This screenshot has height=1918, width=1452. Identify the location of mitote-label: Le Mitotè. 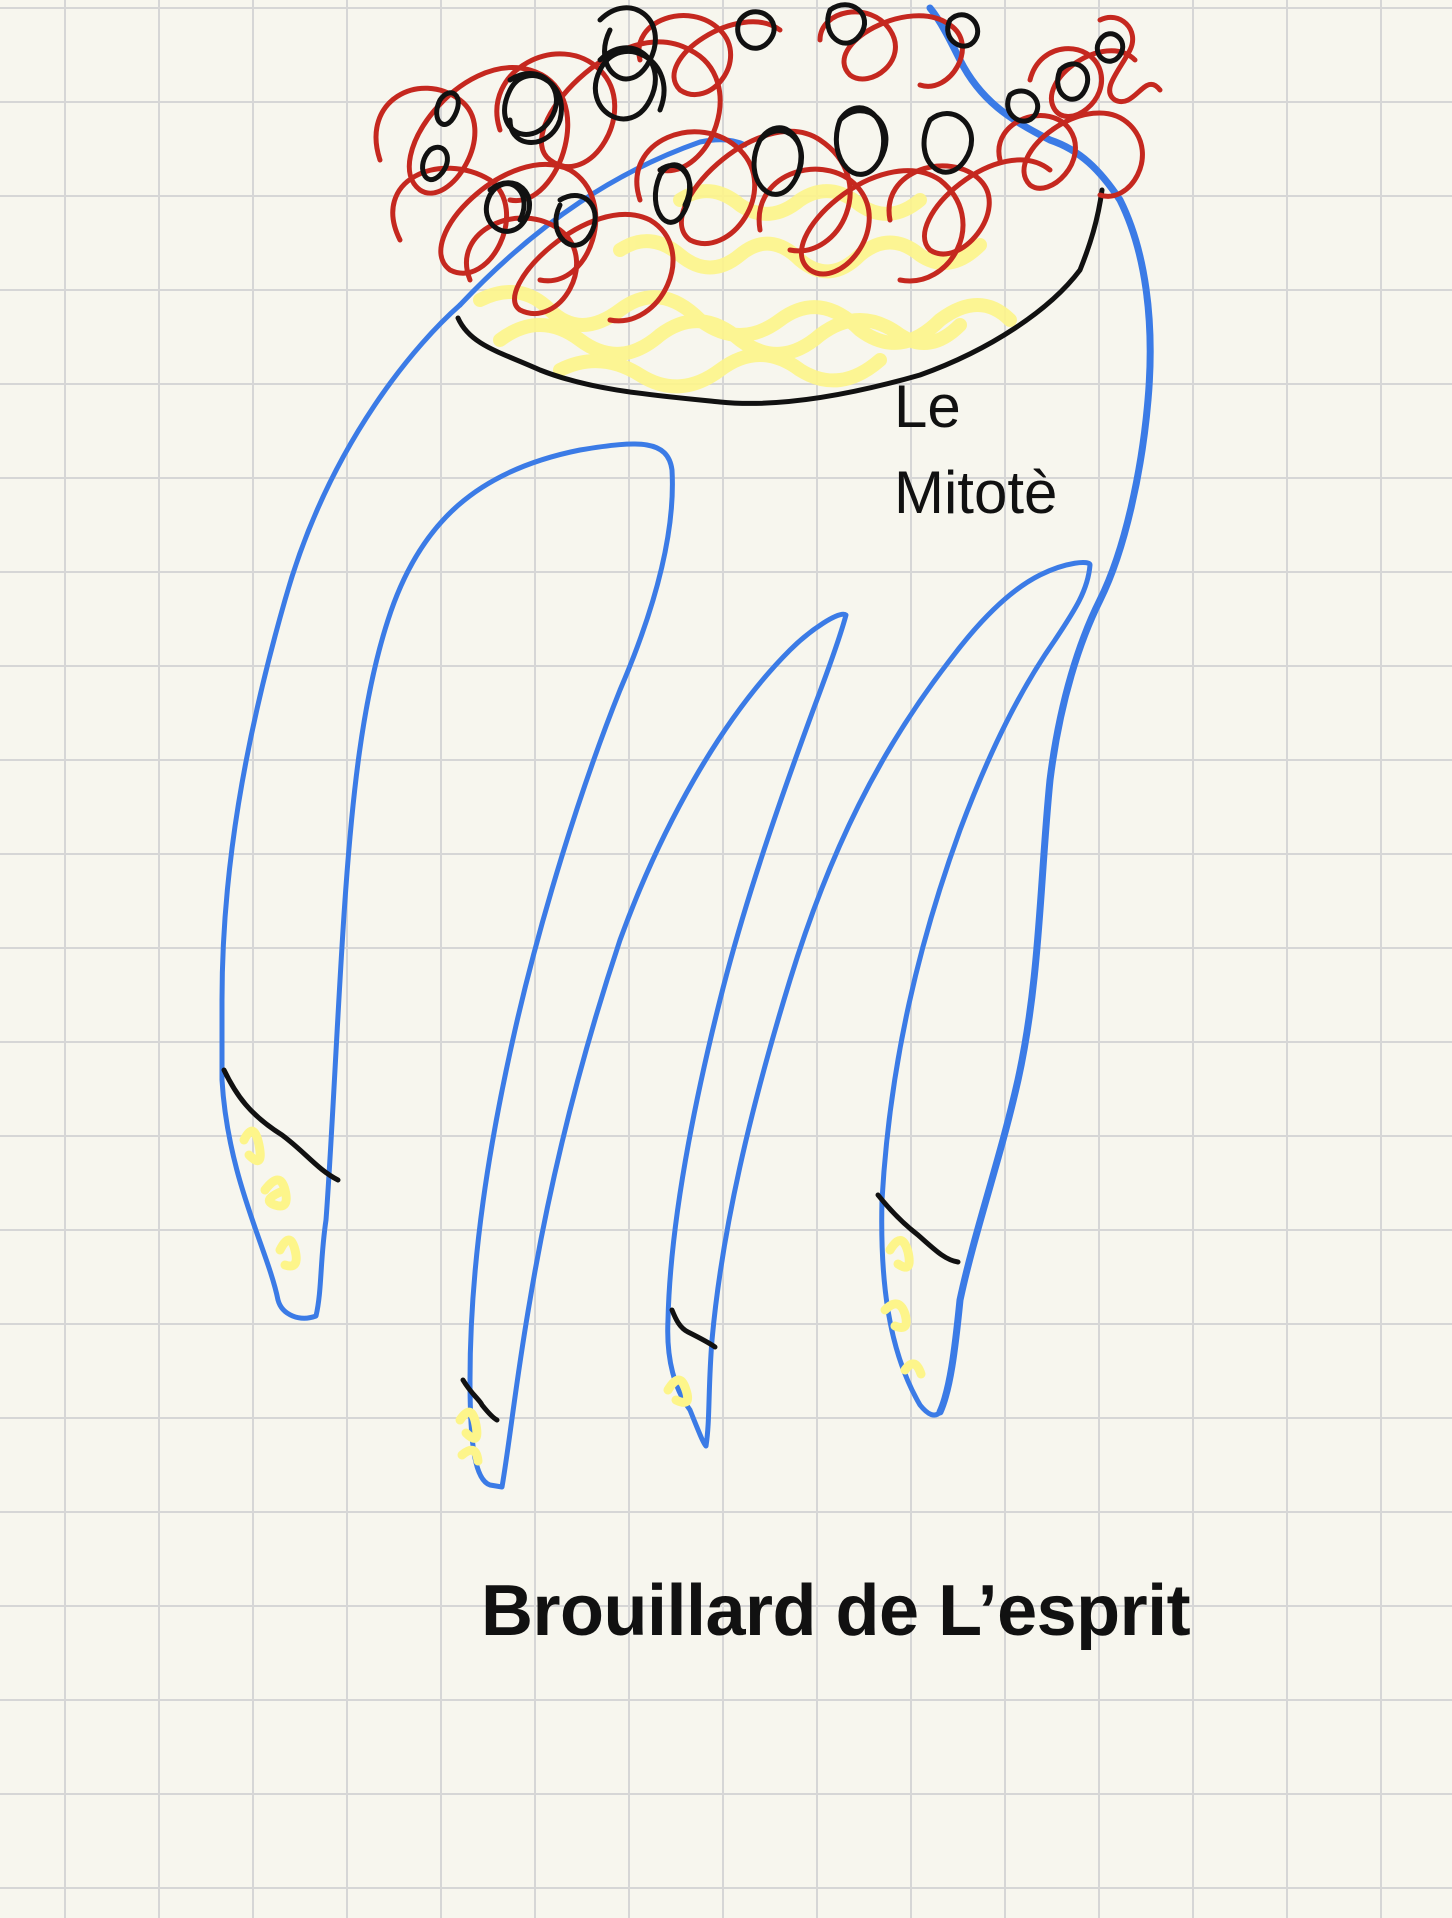
(976, 449).